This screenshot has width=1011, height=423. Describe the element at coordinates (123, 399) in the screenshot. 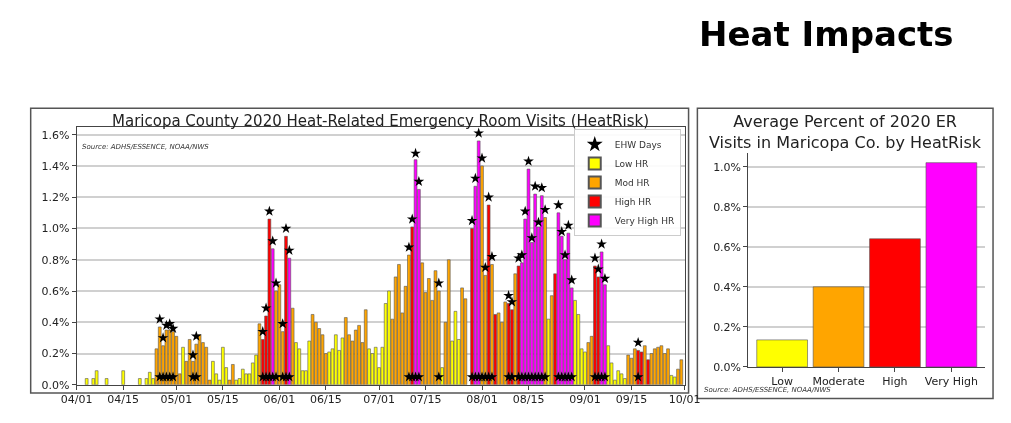

I see `x-tick-label: 04/15` at that location.